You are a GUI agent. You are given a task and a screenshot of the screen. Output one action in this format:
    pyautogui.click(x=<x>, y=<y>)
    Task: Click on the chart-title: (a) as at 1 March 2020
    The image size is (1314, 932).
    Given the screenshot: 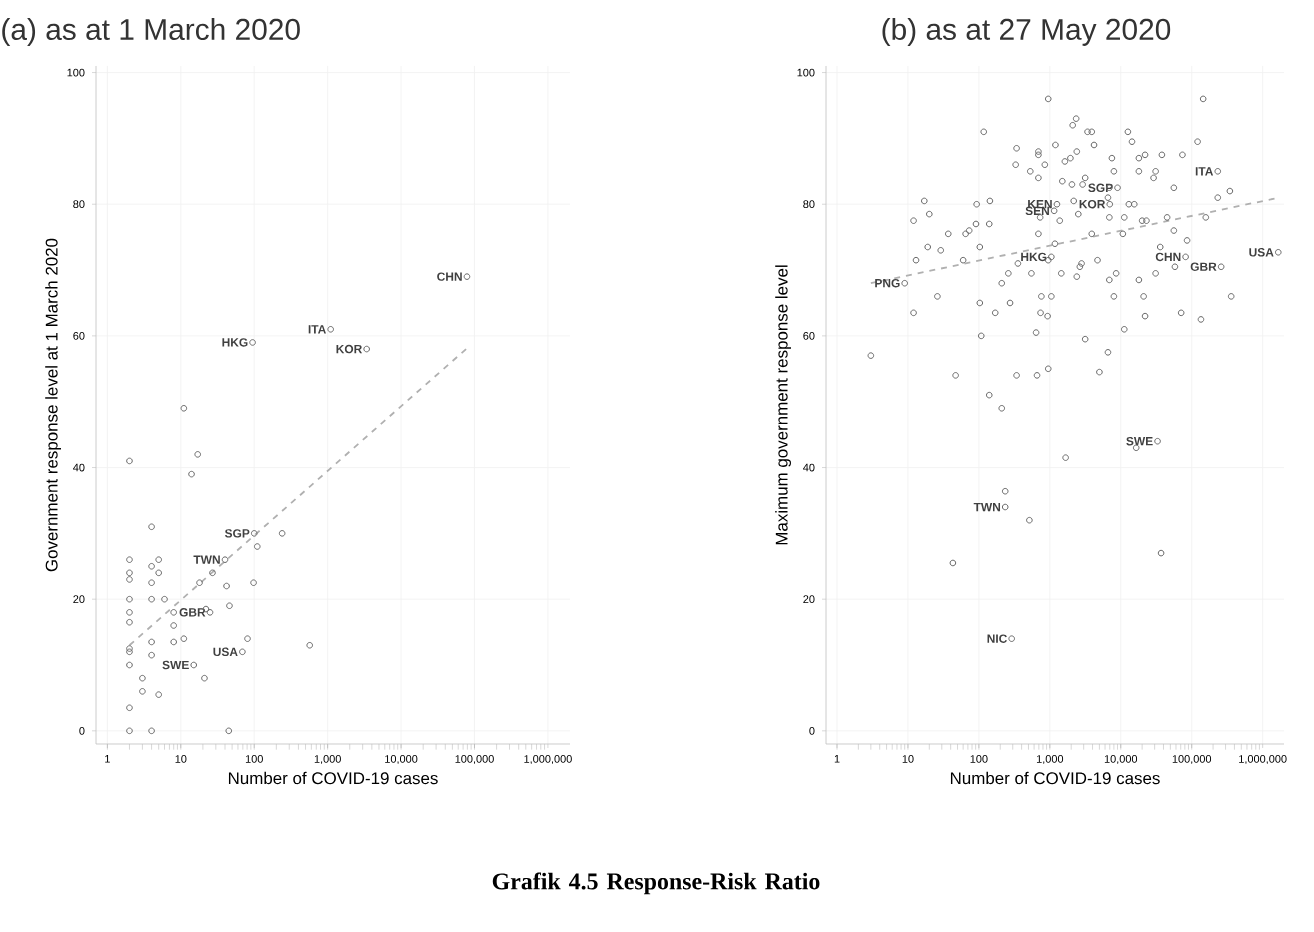 What is the action you would take?
    pyautogui.click(x=151, y=32)
    